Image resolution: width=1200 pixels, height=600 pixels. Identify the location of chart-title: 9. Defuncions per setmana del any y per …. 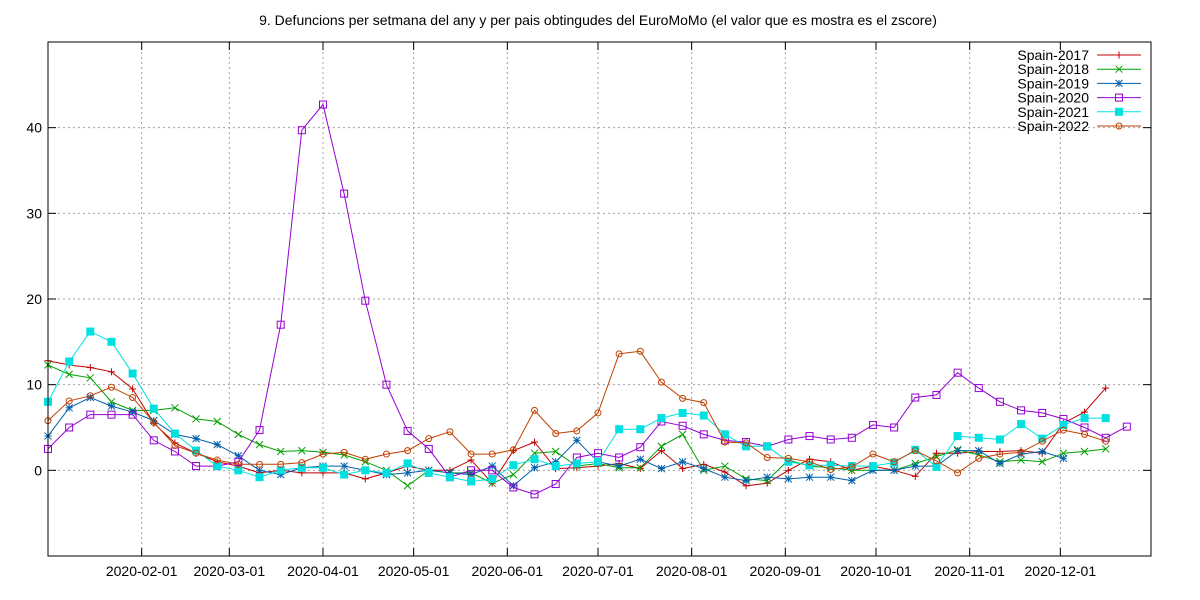
(598, 20).